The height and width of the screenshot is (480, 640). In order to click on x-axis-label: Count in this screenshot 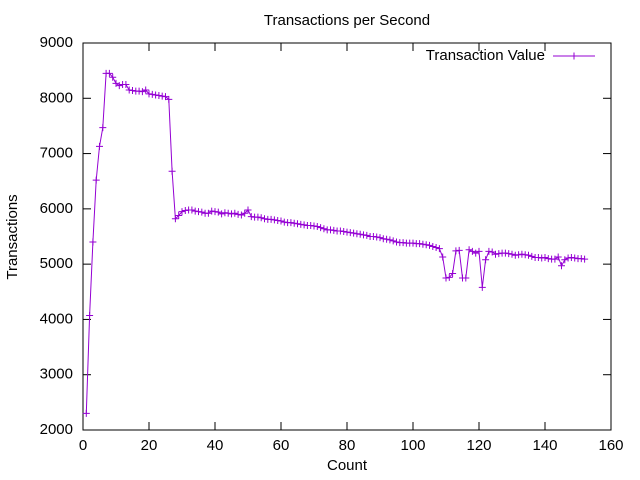, I will do `click(347, 465)`.